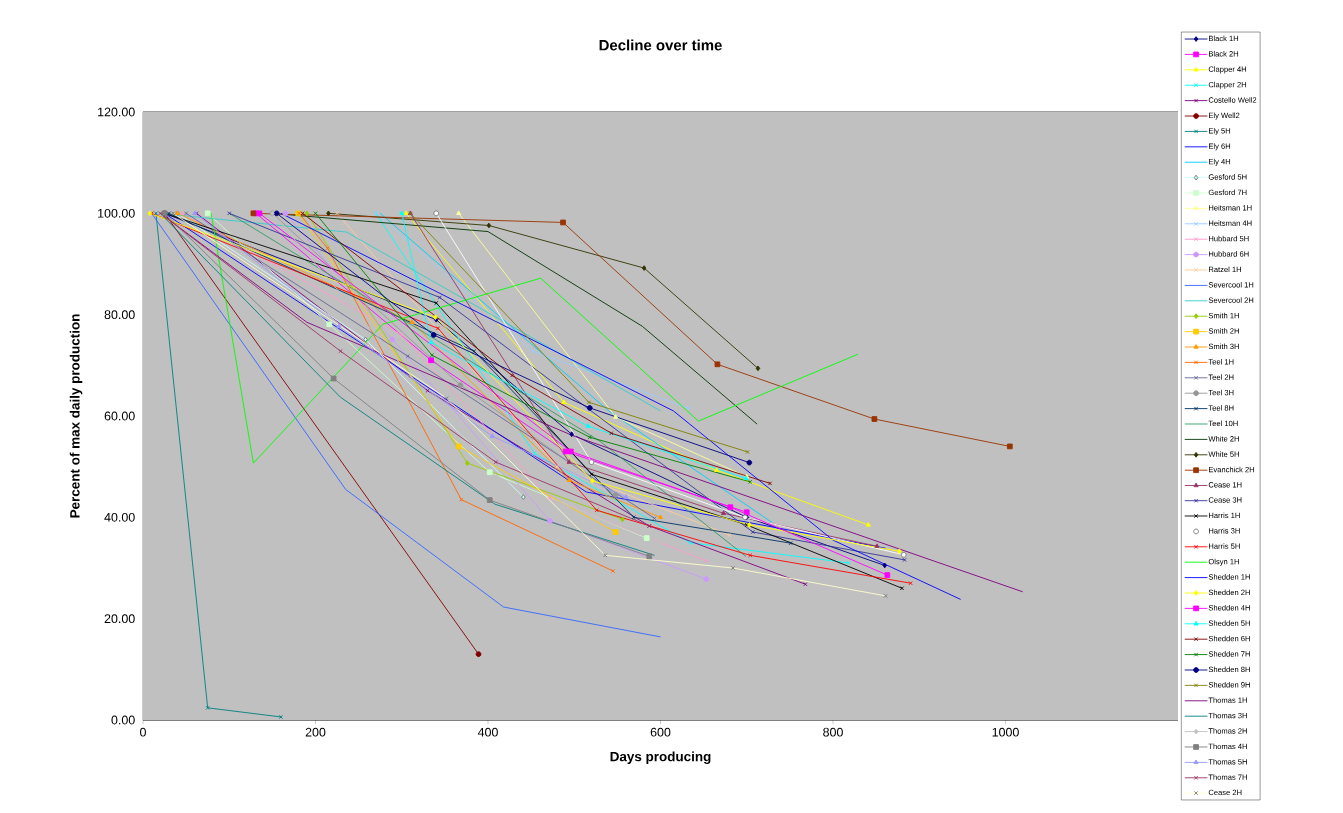 The width and height of the screenshot is (1343, 813). Describe the element at coordinates (119, 416) in the screenshot. I see `y-tick-label: 60.00` at that location.